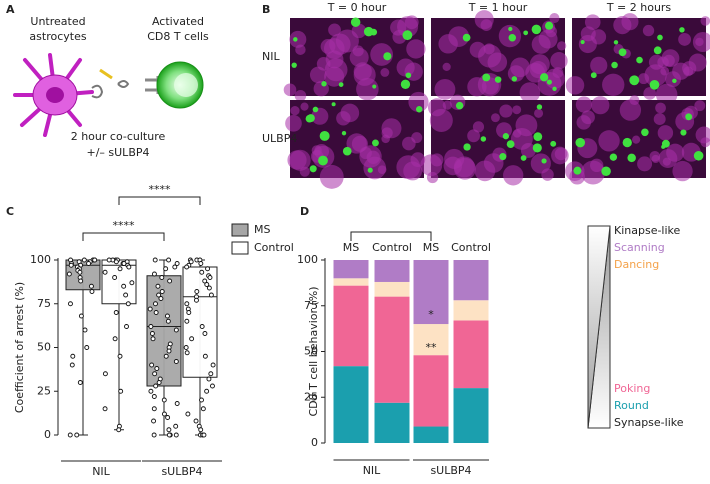 The width and height of the screenshot is (710, 484). I want to click on panel-label: B, so click(266, 9).